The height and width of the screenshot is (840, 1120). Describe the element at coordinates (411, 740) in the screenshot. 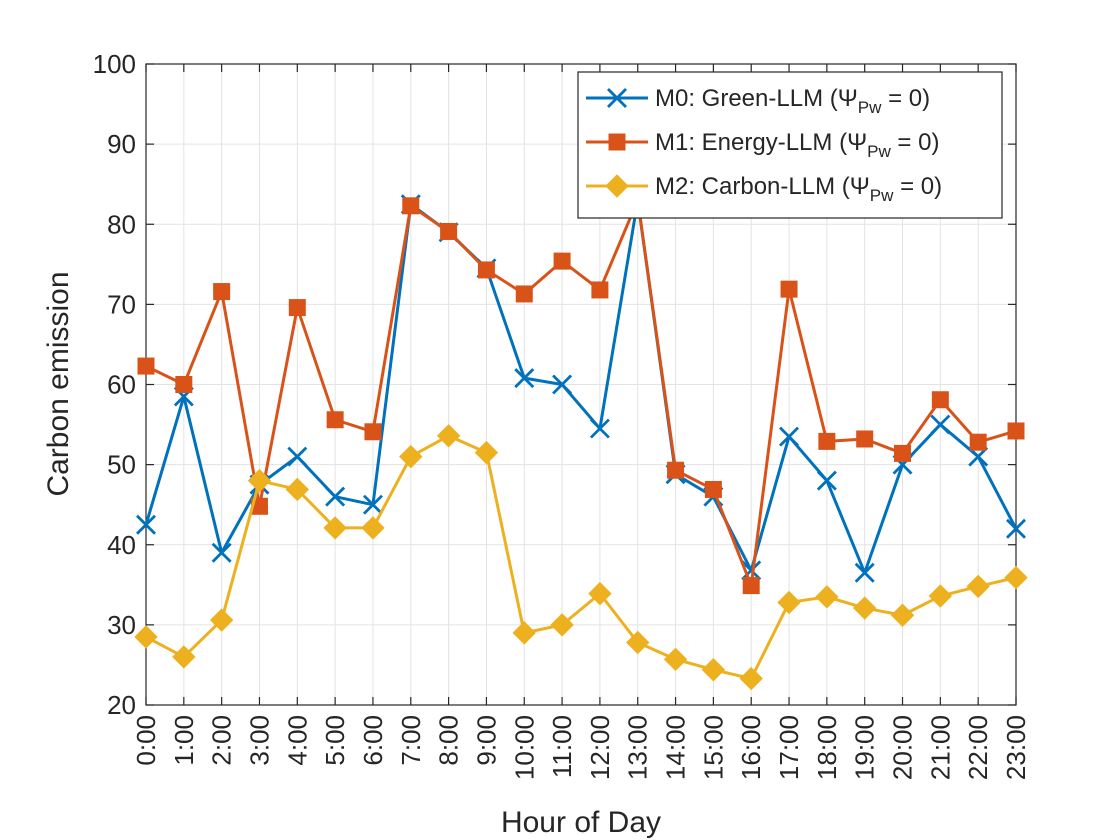

I see `x-tick-label: 7:00` at that location.